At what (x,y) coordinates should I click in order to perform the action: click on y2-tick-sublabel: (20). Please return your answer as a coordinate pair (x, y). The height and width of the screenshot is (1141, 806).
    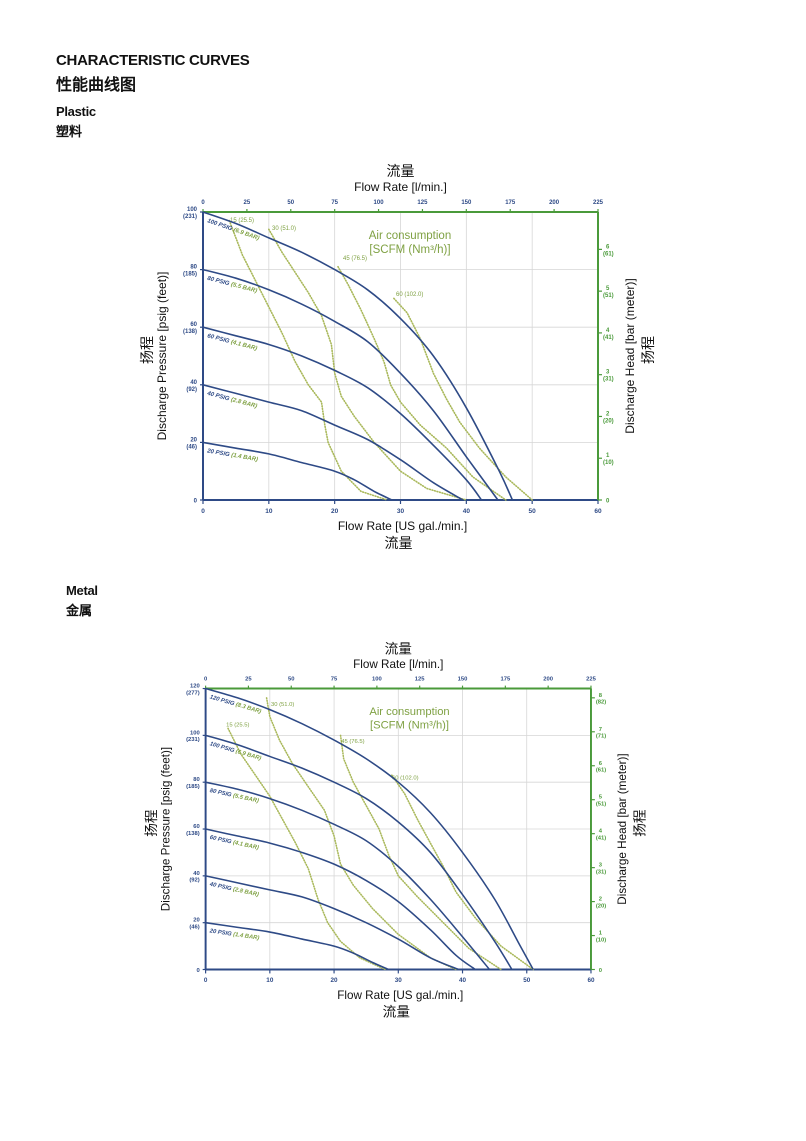
    Looking at the image, I should click on (601, 906).